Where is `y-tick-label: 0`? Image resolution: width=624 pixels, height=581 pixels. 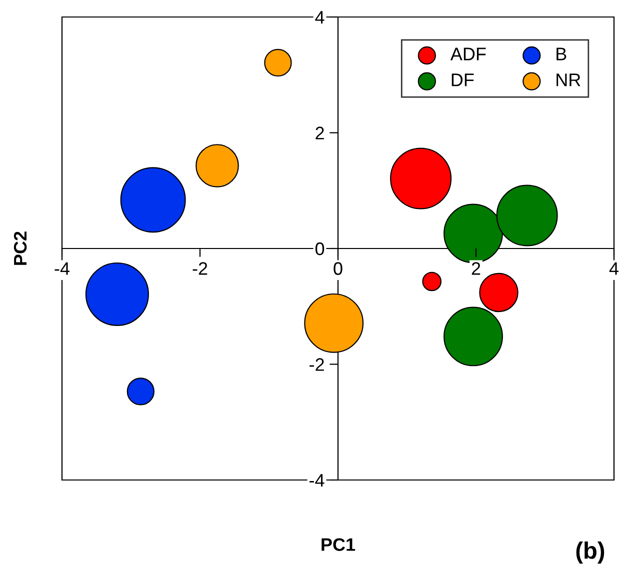
y-tick-label: 0 is located at coordinates (319, 249).